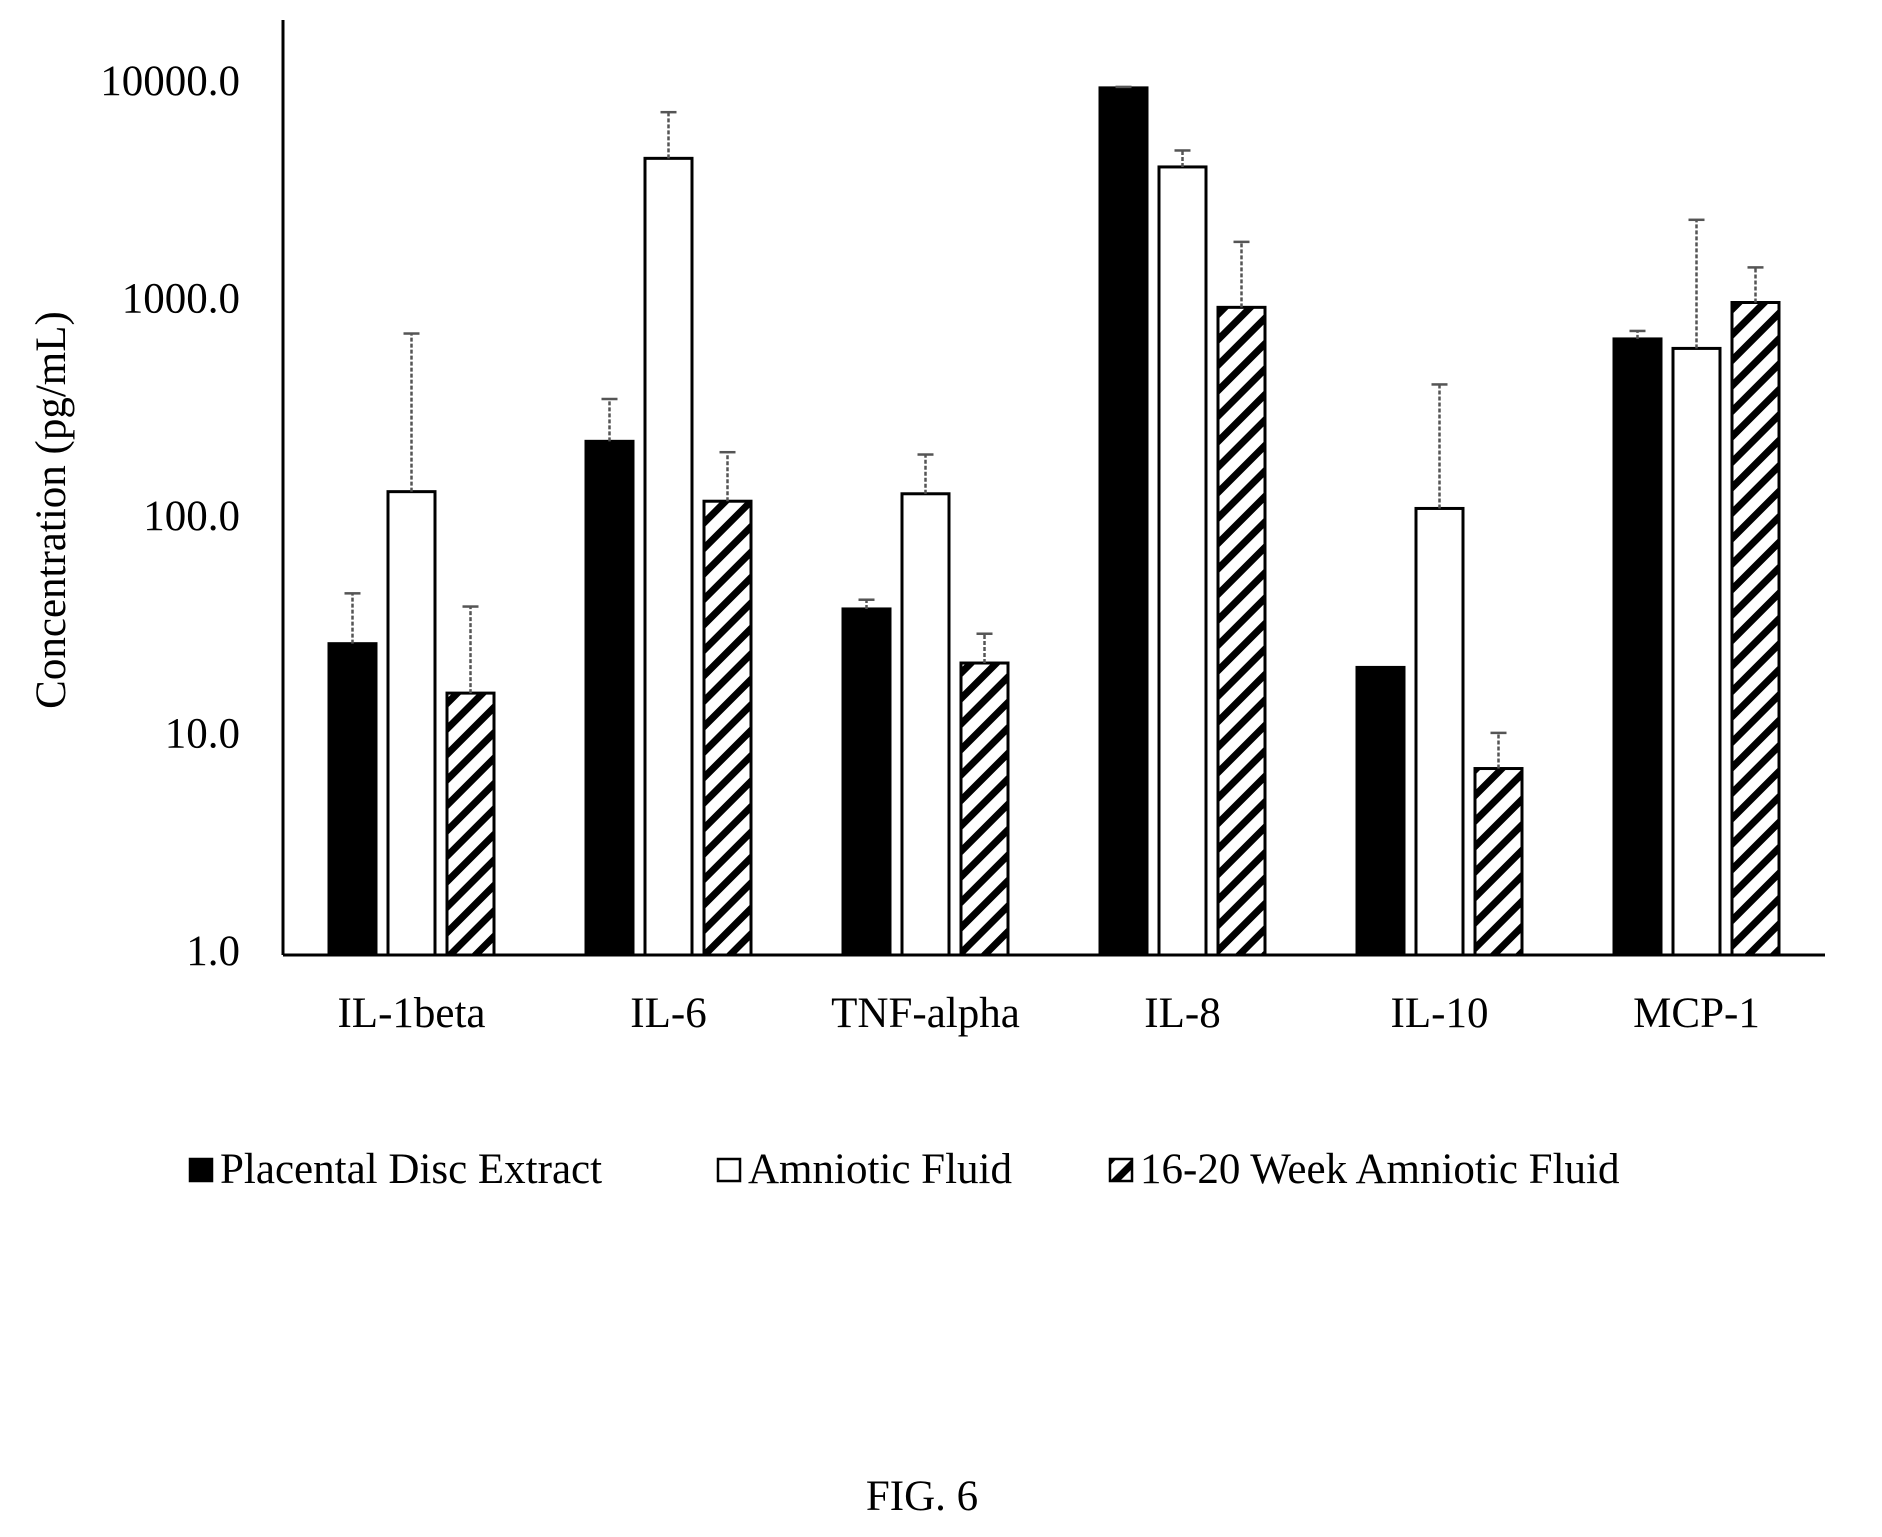 This screenshot has height=1537, width=1882. Describe the element at coordinates (1379, 1169) in the screenshot. I see `legend-label-16-20-week-amniotic-fluid: 16-20 Week Amniotic Fluid` at that location.